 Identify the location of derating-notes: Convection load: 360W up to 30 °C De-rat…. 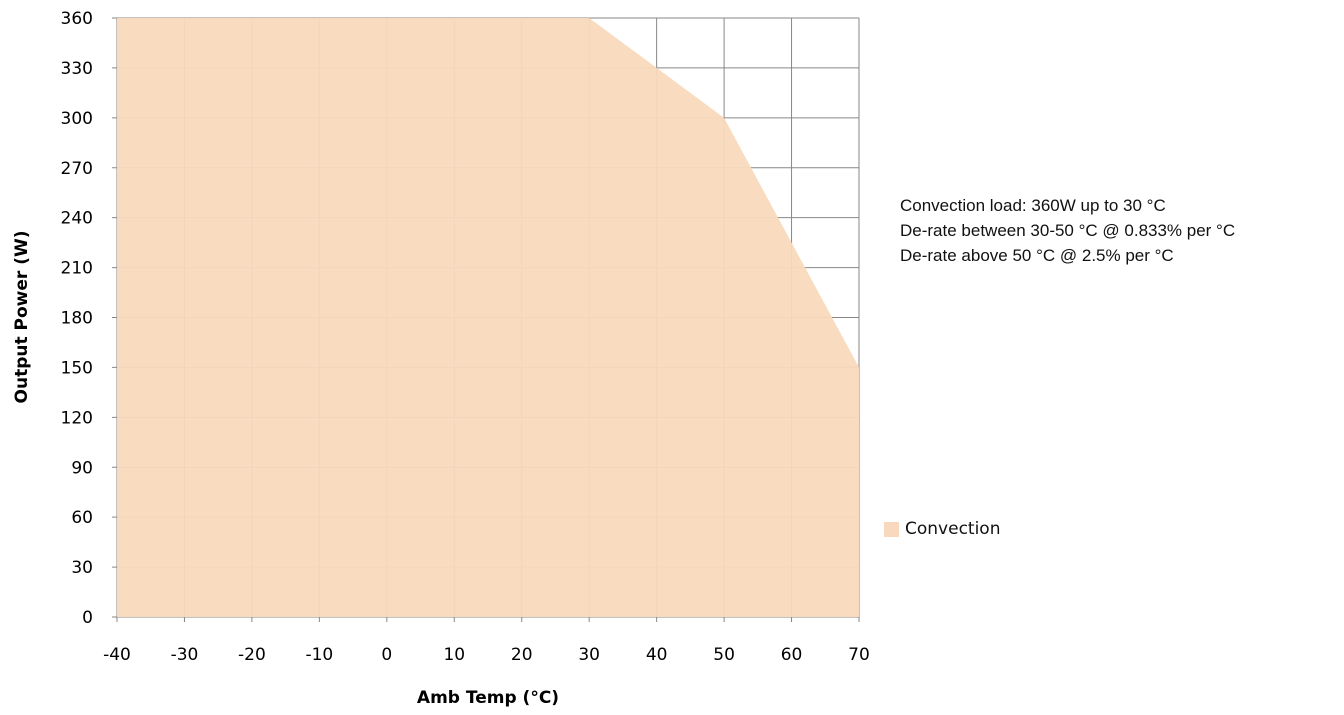
(1067, 230).